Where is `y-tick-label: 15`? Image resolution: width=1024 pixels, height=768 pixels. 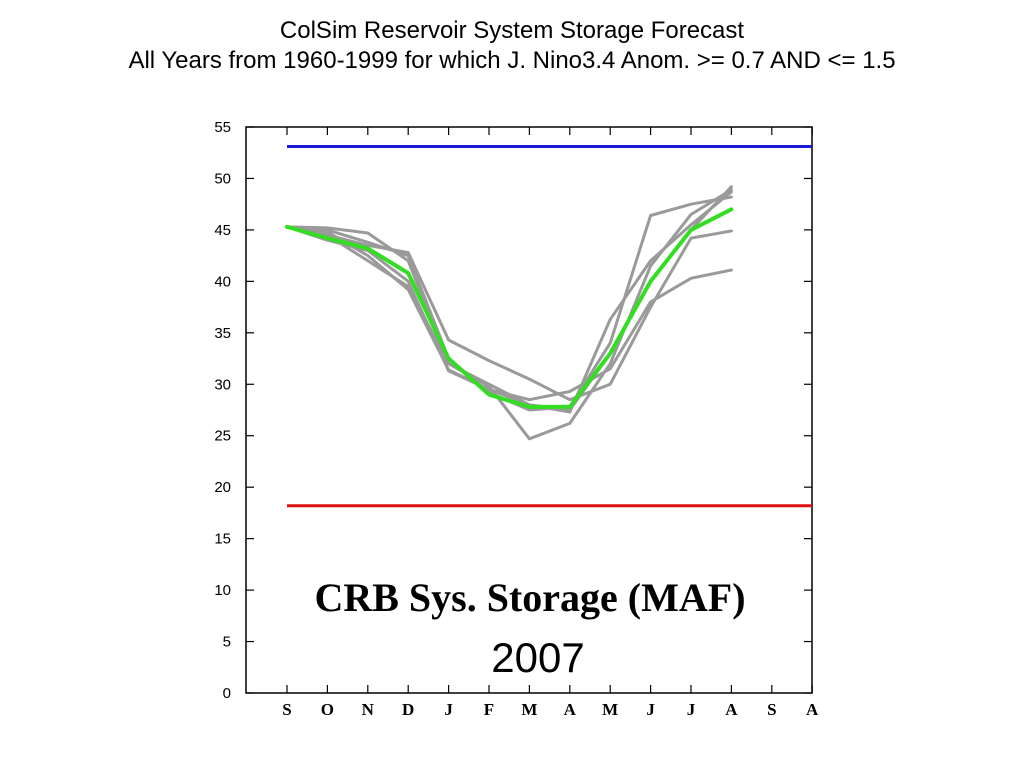
y-tick-label: 15 is located at coordinates (222, 539).